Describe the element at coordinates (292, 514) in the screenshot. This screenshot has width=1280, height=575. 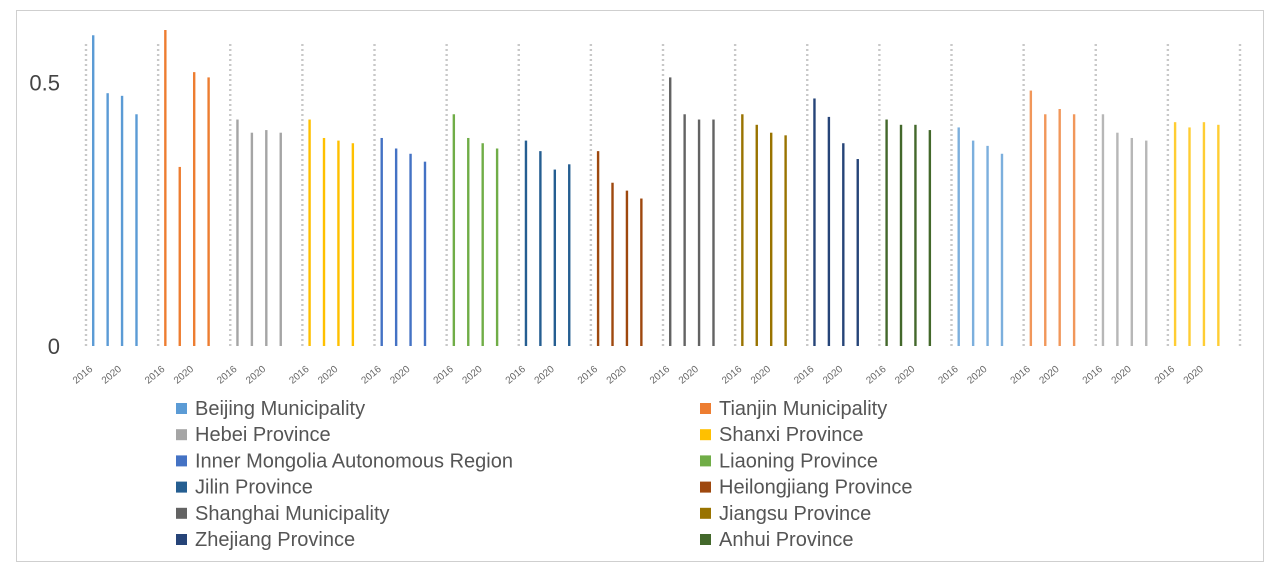
I see `legend-label: Shanghai Municipality` at that location.